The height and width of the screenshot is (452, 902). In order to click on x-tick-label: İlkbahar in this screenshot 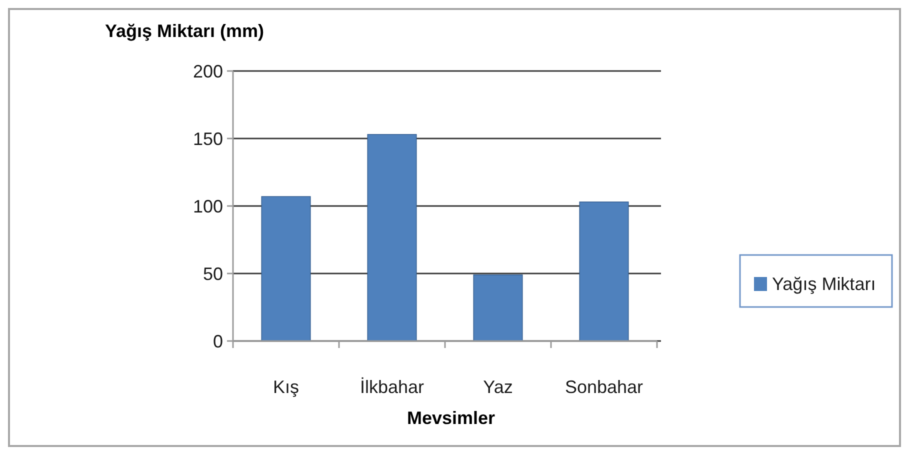, I will do `click(392, 387)`.